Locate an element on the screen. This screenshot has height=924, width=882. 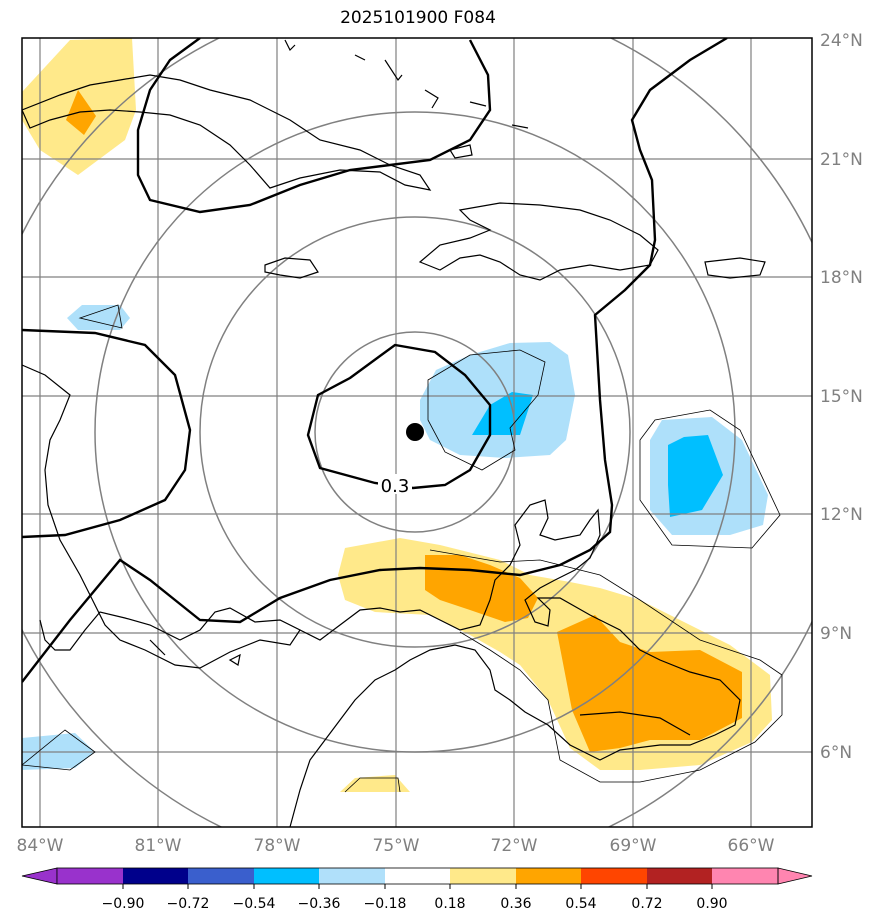
lat-label: 24°N is located at coordinates (841, 41).